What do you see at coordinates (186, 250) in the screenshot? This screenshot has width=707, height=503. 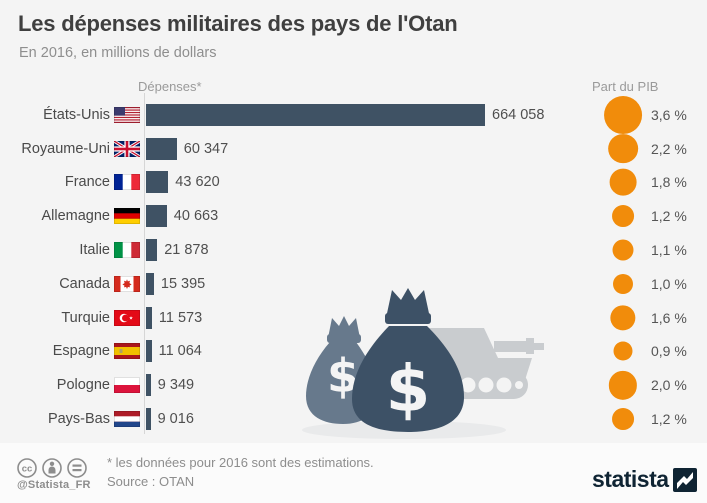 I see `spending-value: 21 878` at bounding box center [186, 250].